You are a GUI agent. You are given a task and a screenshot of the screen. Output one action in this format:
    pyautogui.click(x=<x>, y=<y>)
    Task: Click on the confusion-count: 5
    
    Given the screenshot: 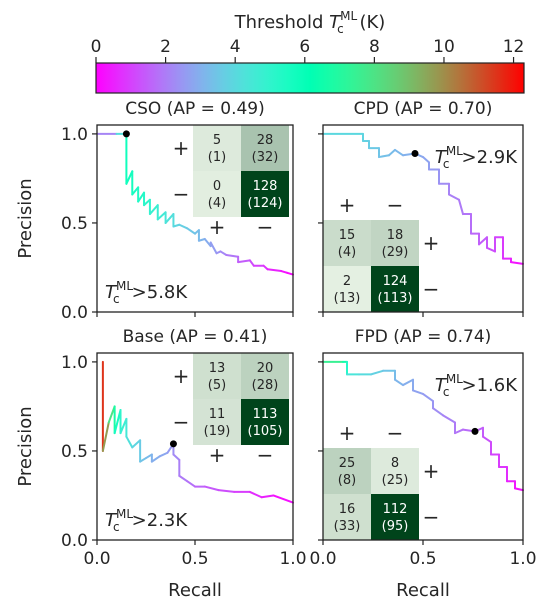 What is the action you would take?
    pyautogui.click(x=217, y=140)
    